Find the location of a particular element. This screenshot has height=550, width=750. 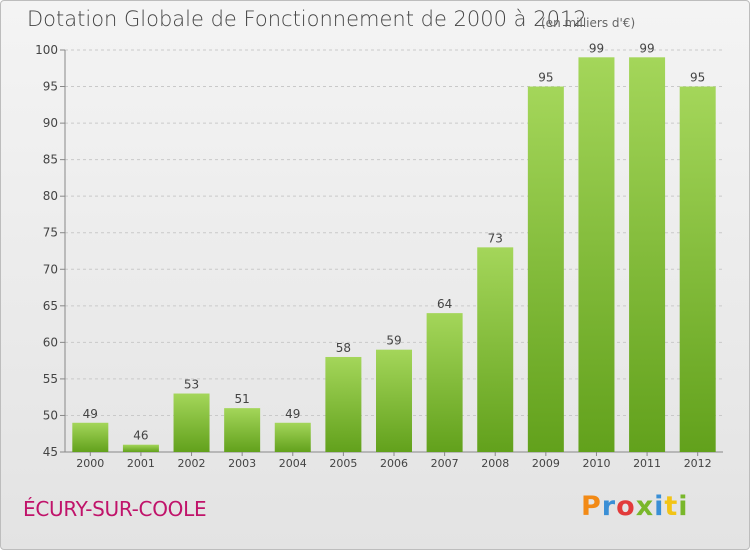

x-tick-label: 2011 is located at coordinates (647, 463).